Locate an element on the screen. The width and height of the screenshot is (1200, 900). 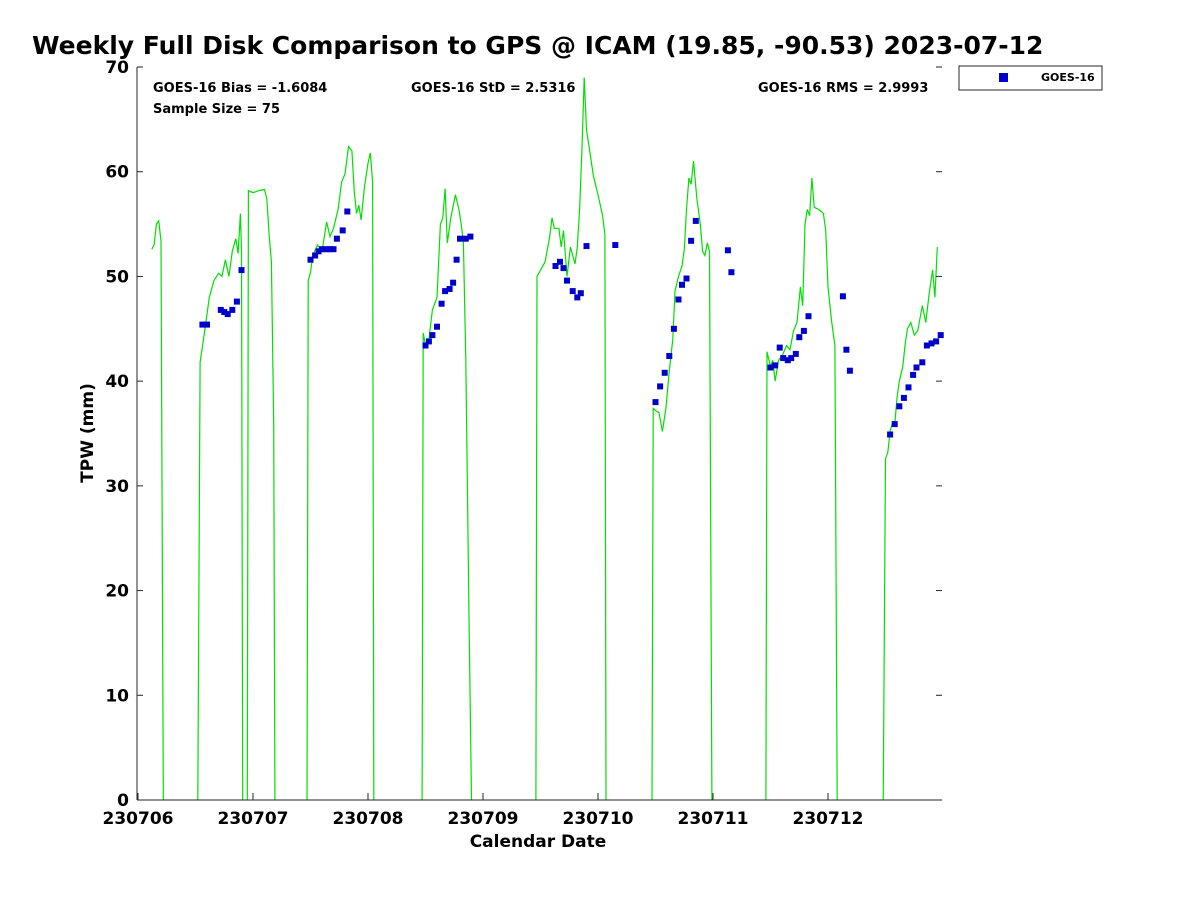
x-tick-label: 230710 is located at coordinates (598, 819).